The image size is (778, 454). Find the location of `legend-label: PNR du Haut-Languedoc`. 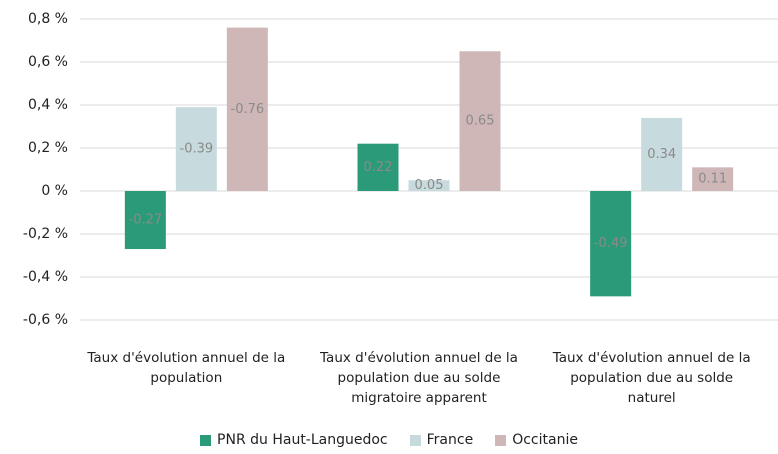

legend-label: PNR du Haut-Languedoc is located at coordinates (302, 440).